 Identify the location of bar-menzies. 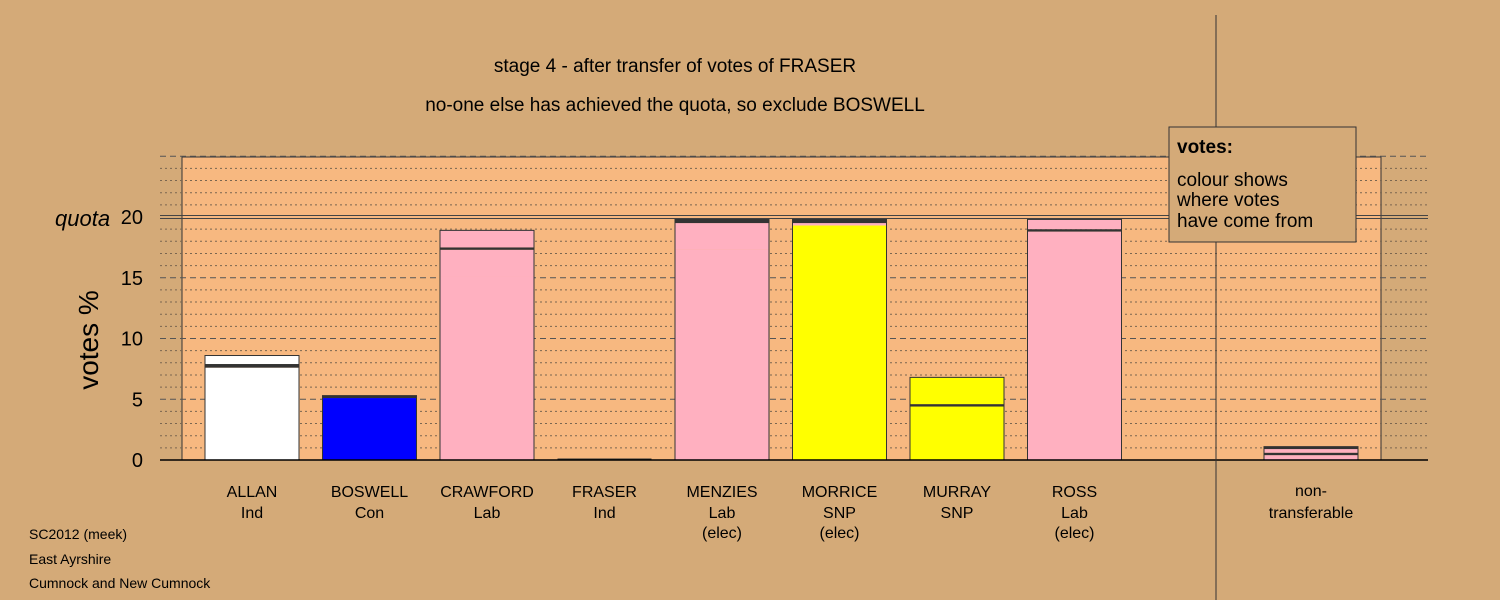
(722, 339).